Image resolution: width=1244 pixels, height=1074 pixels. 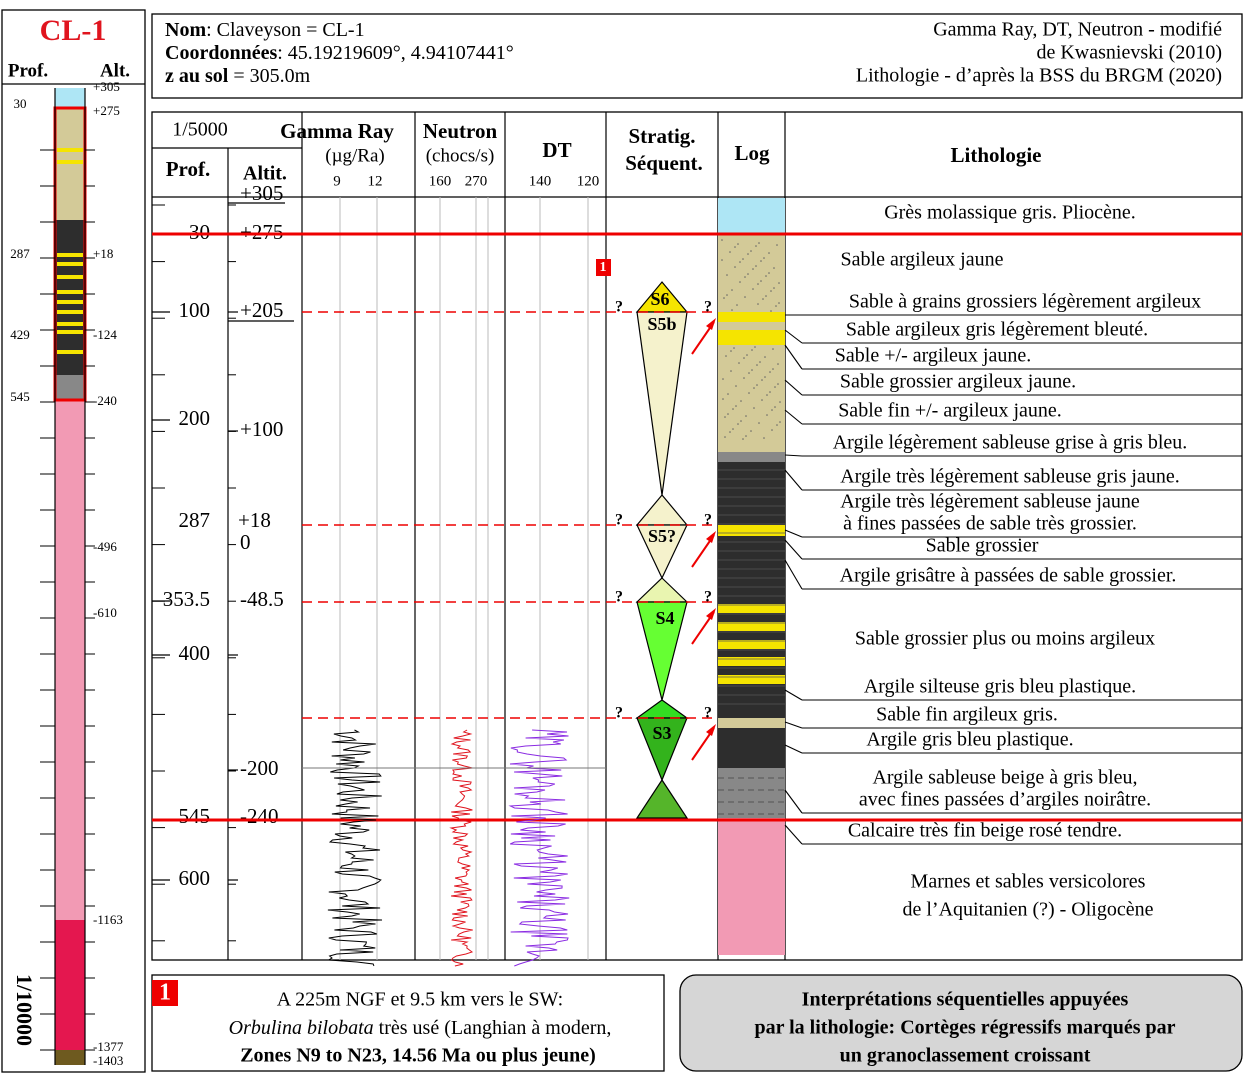 What do you see at coordinates (355, 155) in the screenshot?
I see `col-head: (µg/Ra)` at bounding box center [355, 155].